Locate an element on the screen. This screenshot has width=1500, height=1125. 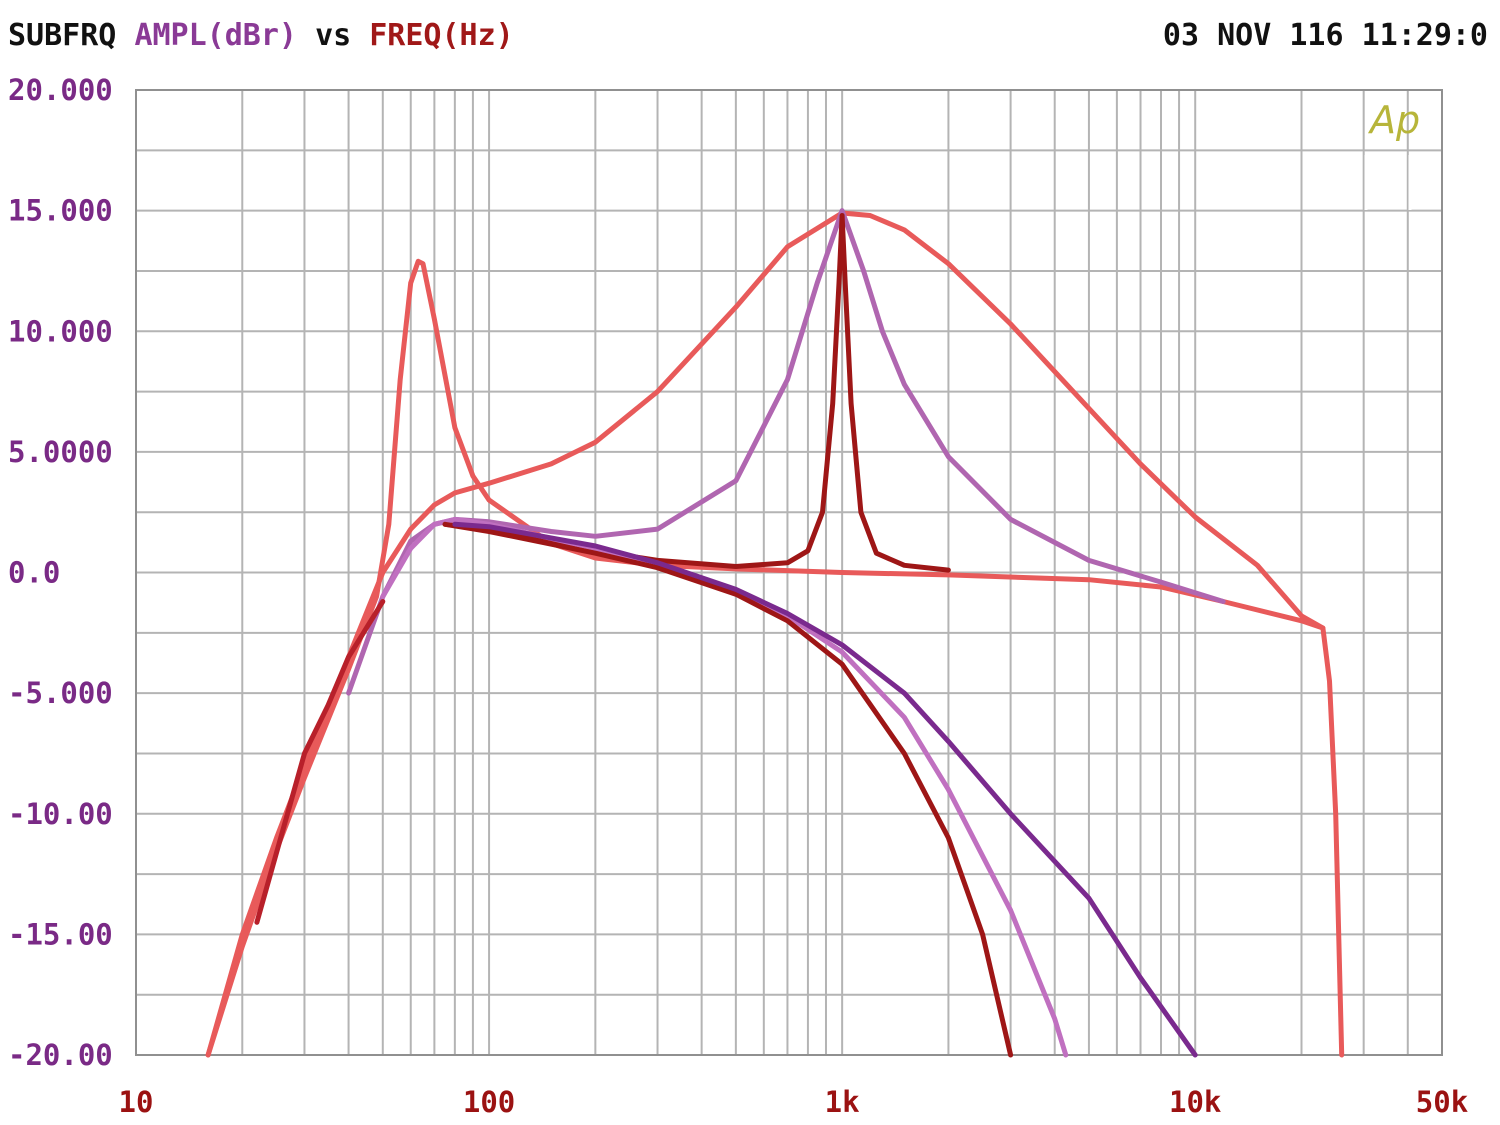
y-tick-label: -15.00 is located at coordinates (60, 934).